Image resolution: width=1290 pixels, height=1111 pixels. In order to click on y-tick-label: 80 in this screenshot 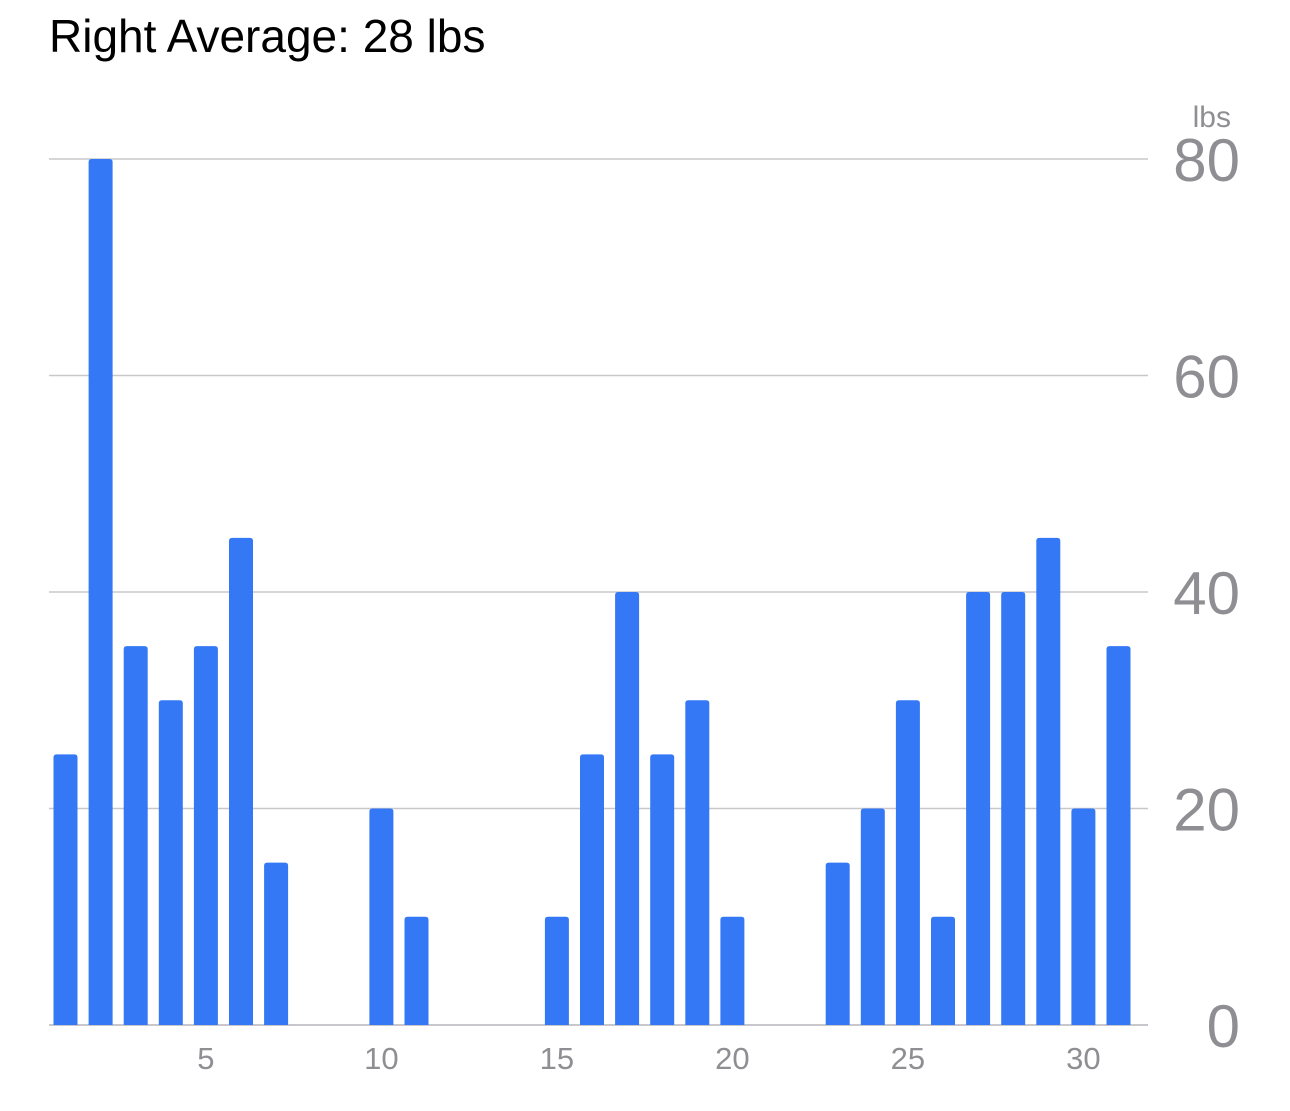, I will do `click(1206, 160)`.